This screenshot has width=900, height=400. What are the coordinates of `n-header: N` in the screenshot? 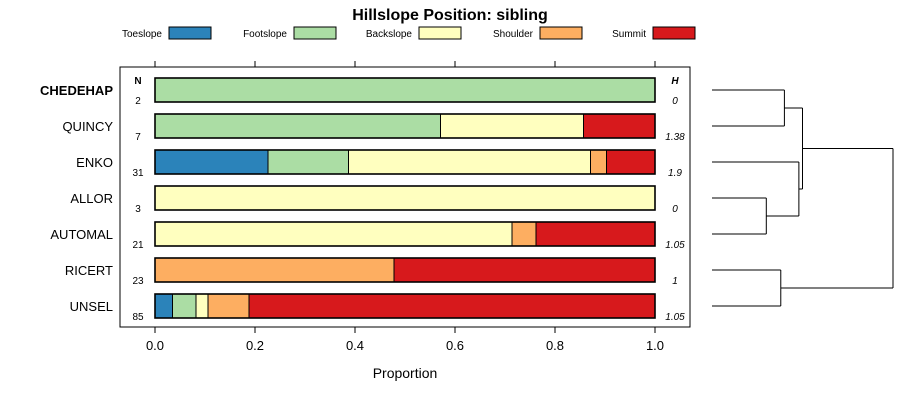 It's located at (137, 81).